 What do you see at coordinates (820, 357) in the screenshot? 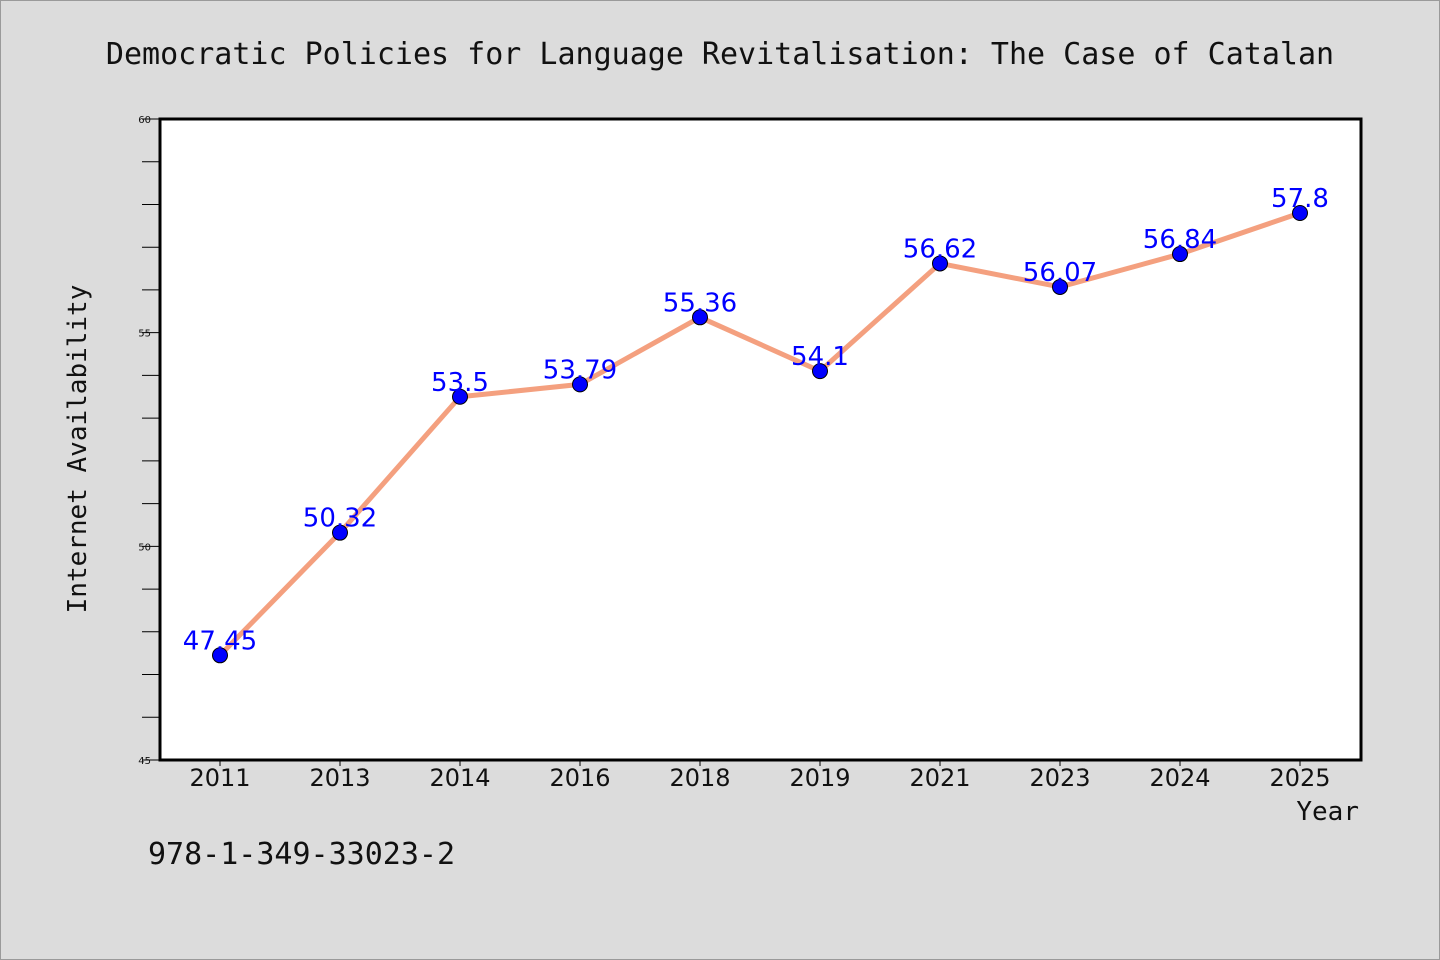
I see `data-label: 54.1` at bounding box center [820, 357].